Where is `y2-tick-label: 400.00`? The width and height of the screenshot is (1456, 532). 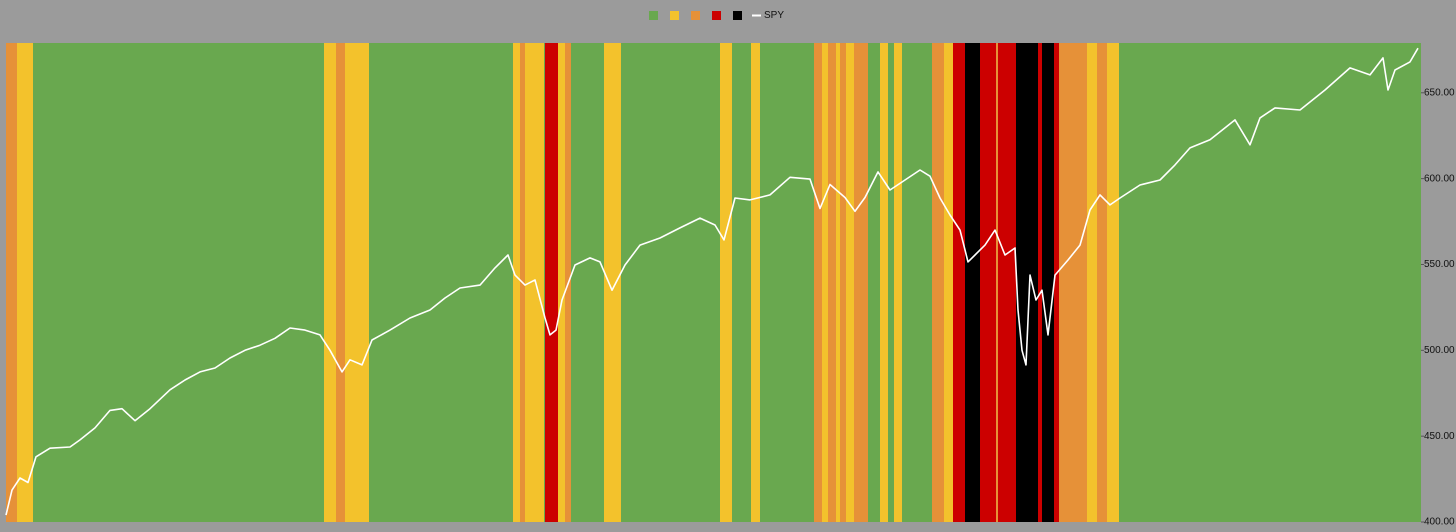 y2-tick-label: 400.00 is located at coordinates (1439, 522).